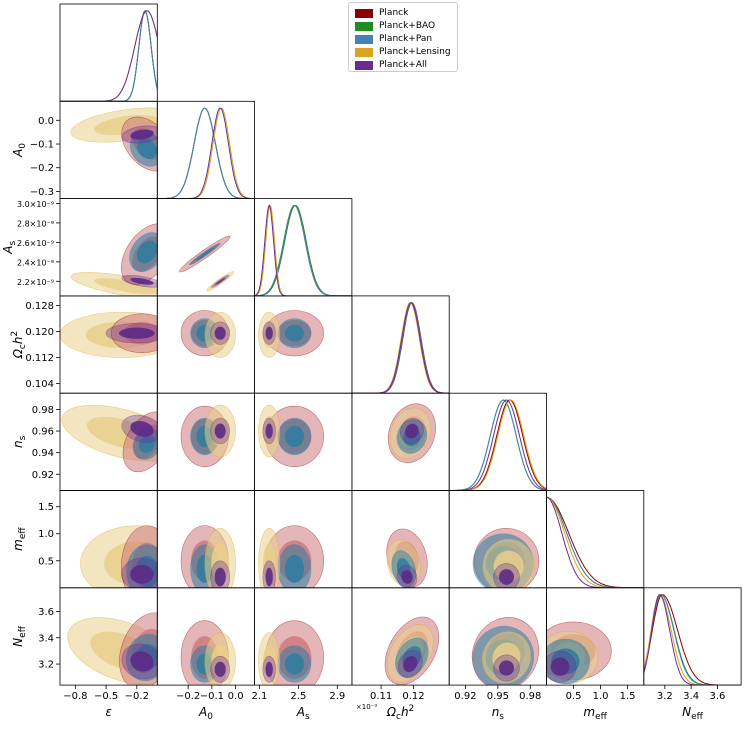 The image size is (747, 747). Describe the element at coordinates (19, 441) in the screenshot. I see `y-axis-label-ns: ns` at that location.